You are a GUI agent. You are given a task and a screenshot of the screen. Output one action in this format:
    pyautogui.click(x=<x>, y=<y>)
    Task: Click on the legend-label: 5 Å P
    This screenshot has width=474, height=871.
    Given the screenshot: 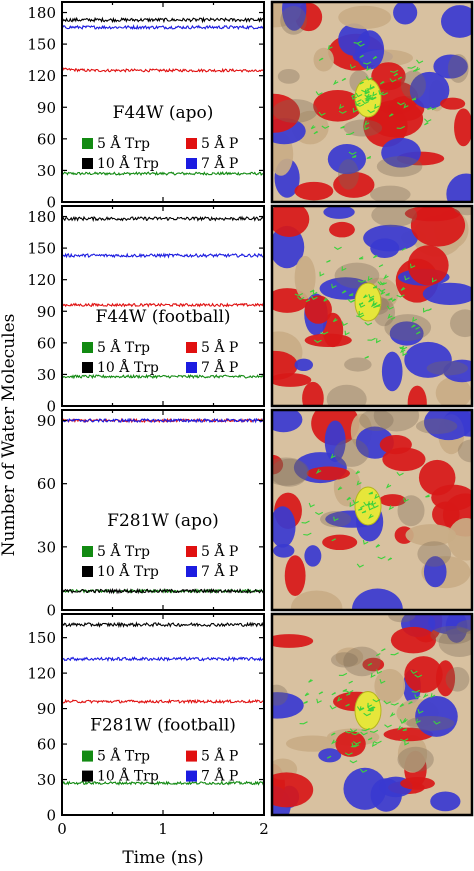 What is the action you would take?
    pyautogui.click(x=219, y=756)
    